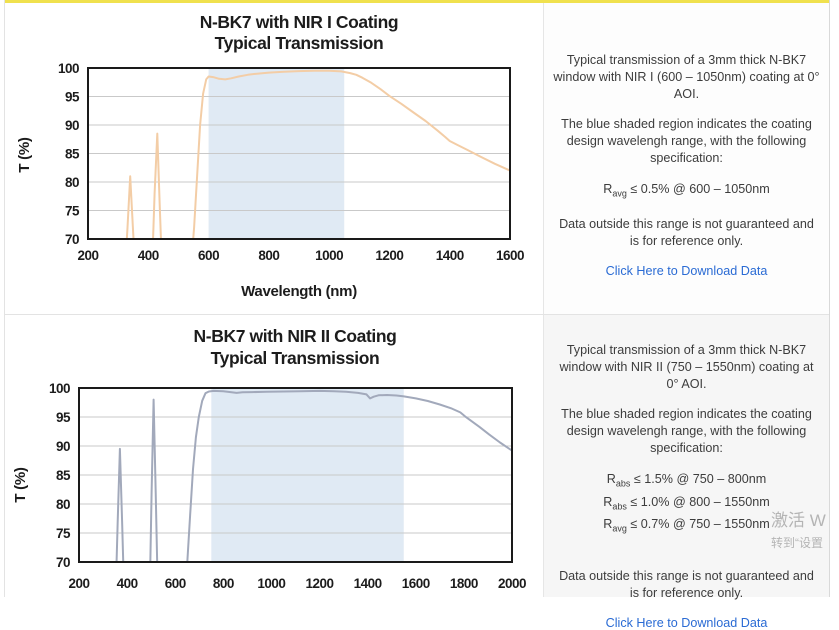  What do you see at coordinates (4, 298) in the screenshot?
I see `panel-left-border` at bounding box center [4, 298].